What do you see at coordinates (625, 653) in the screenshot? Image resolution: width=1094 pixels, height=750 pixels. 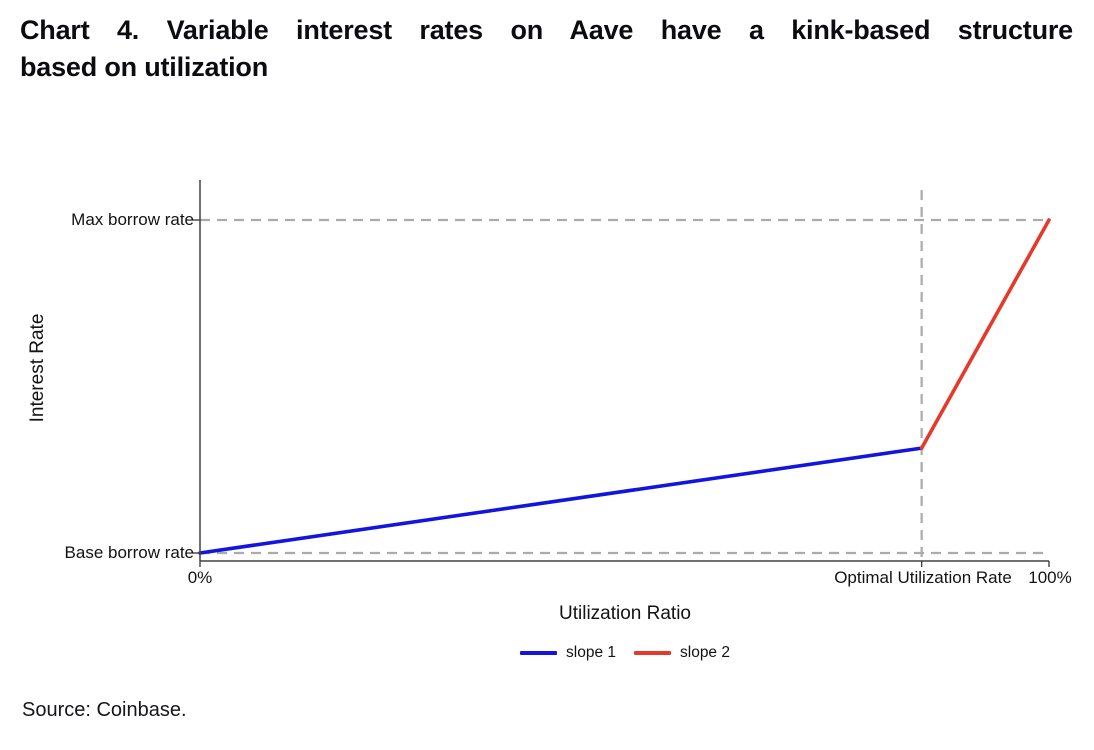 I see `legend: slope 1 slope 2` at bounding box center [625, 653].